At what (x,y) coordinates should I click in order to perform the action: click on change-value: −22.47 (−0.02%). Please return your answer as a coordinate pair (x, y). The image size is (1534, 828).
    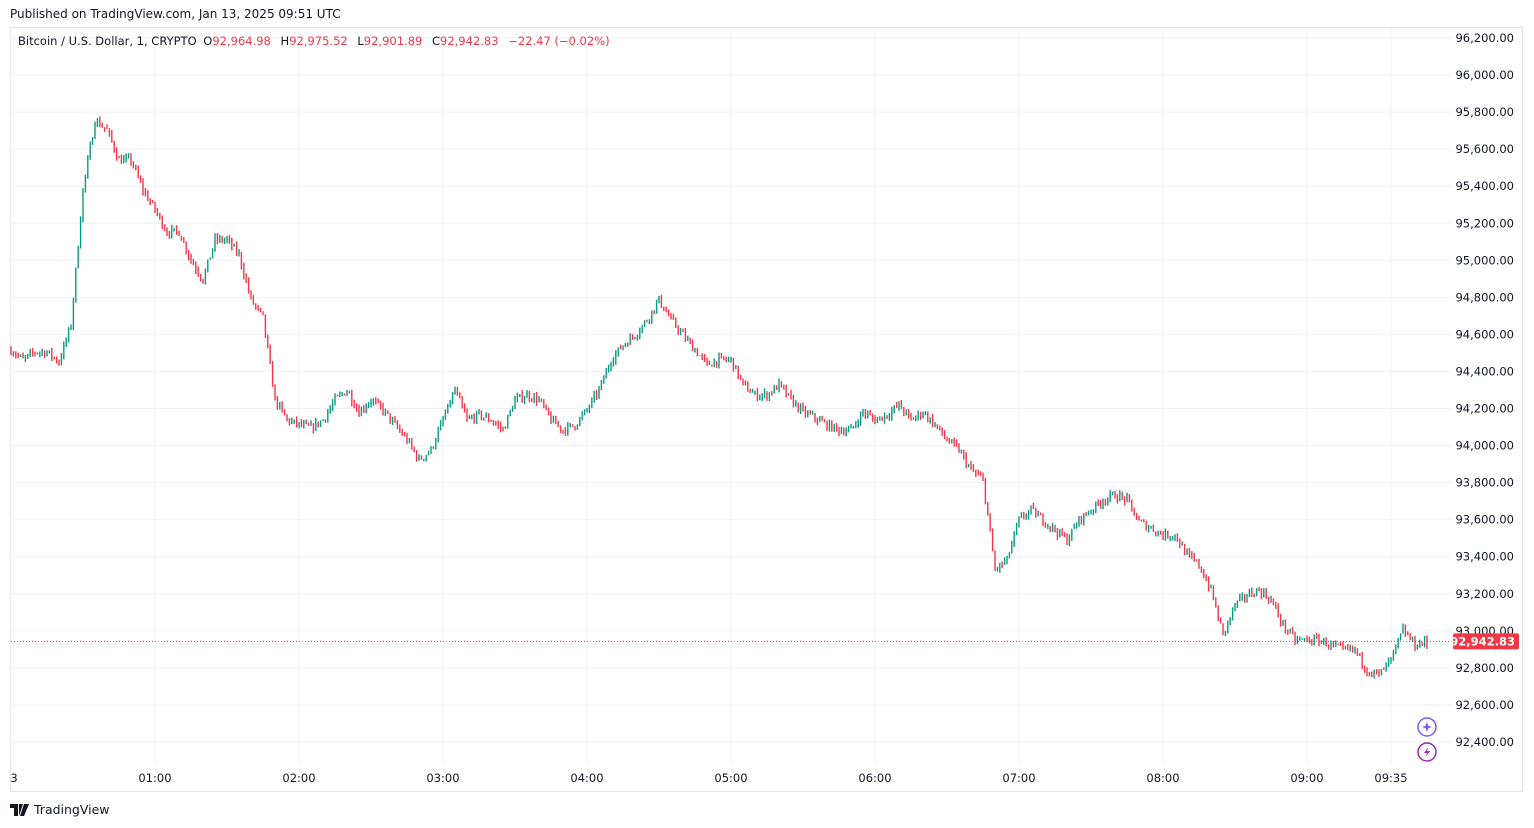
    Looking at the image, I should click on (559, 41).